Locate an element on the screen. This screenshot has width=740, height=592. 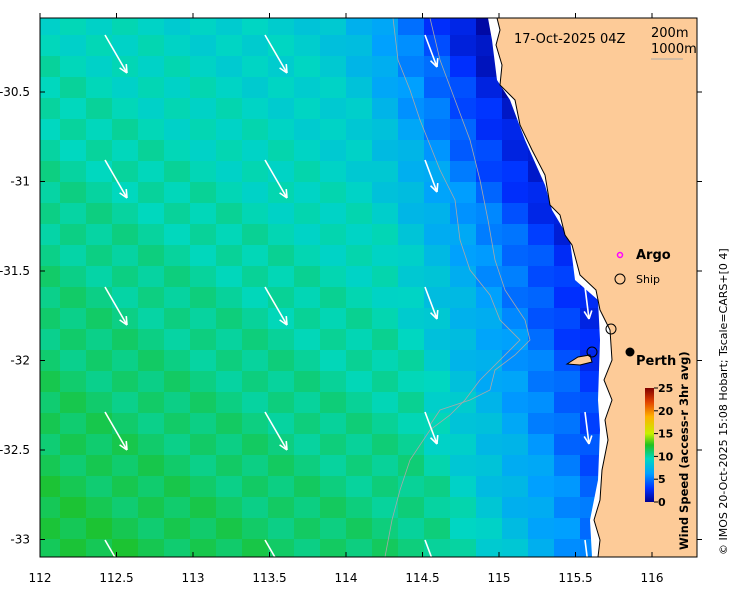
y-tick-label: -31 is located at coordinates (20, 182).